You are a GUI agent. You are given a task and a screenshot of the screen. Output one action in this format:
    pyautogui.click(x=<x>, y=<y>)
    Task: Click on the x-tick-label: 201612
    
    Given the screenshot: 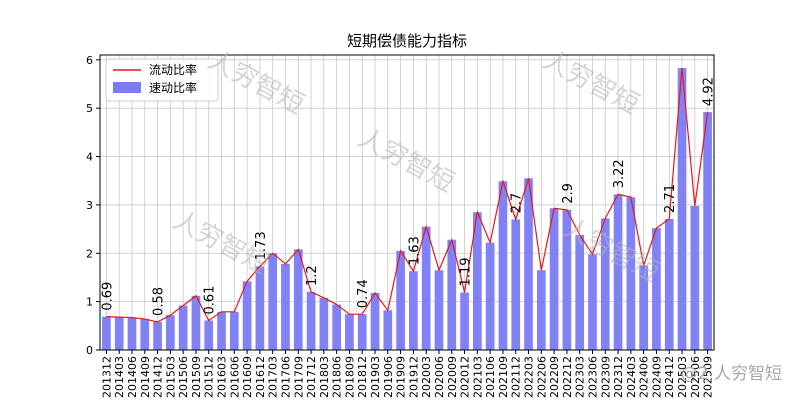 What is the action you would take?
    pyautogui.click(x=260, y=377)
    